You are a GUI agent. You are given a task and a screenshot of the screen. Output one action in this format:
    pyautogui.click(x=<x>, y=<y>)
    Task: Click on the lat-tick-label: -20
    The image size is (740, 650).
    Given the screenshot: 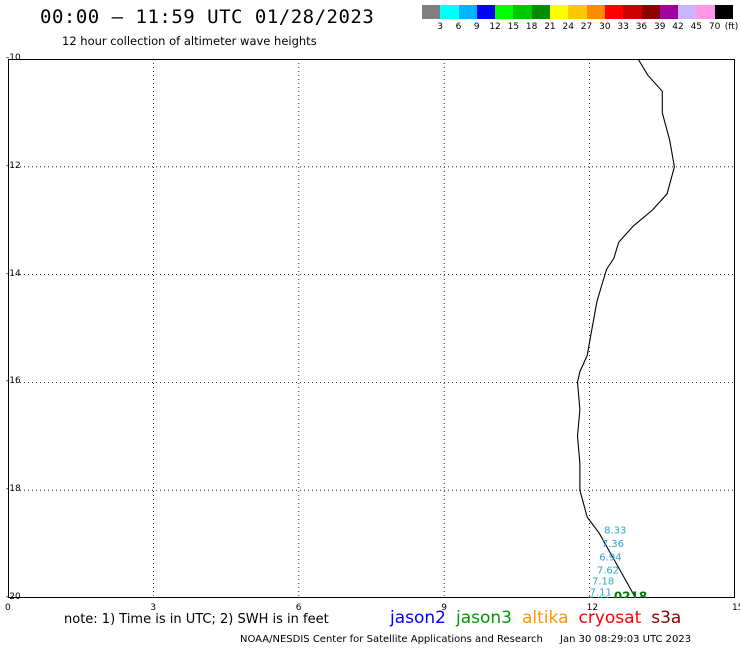 What is the action you would take?
    pyautogui.click(x=13, y=597)
    